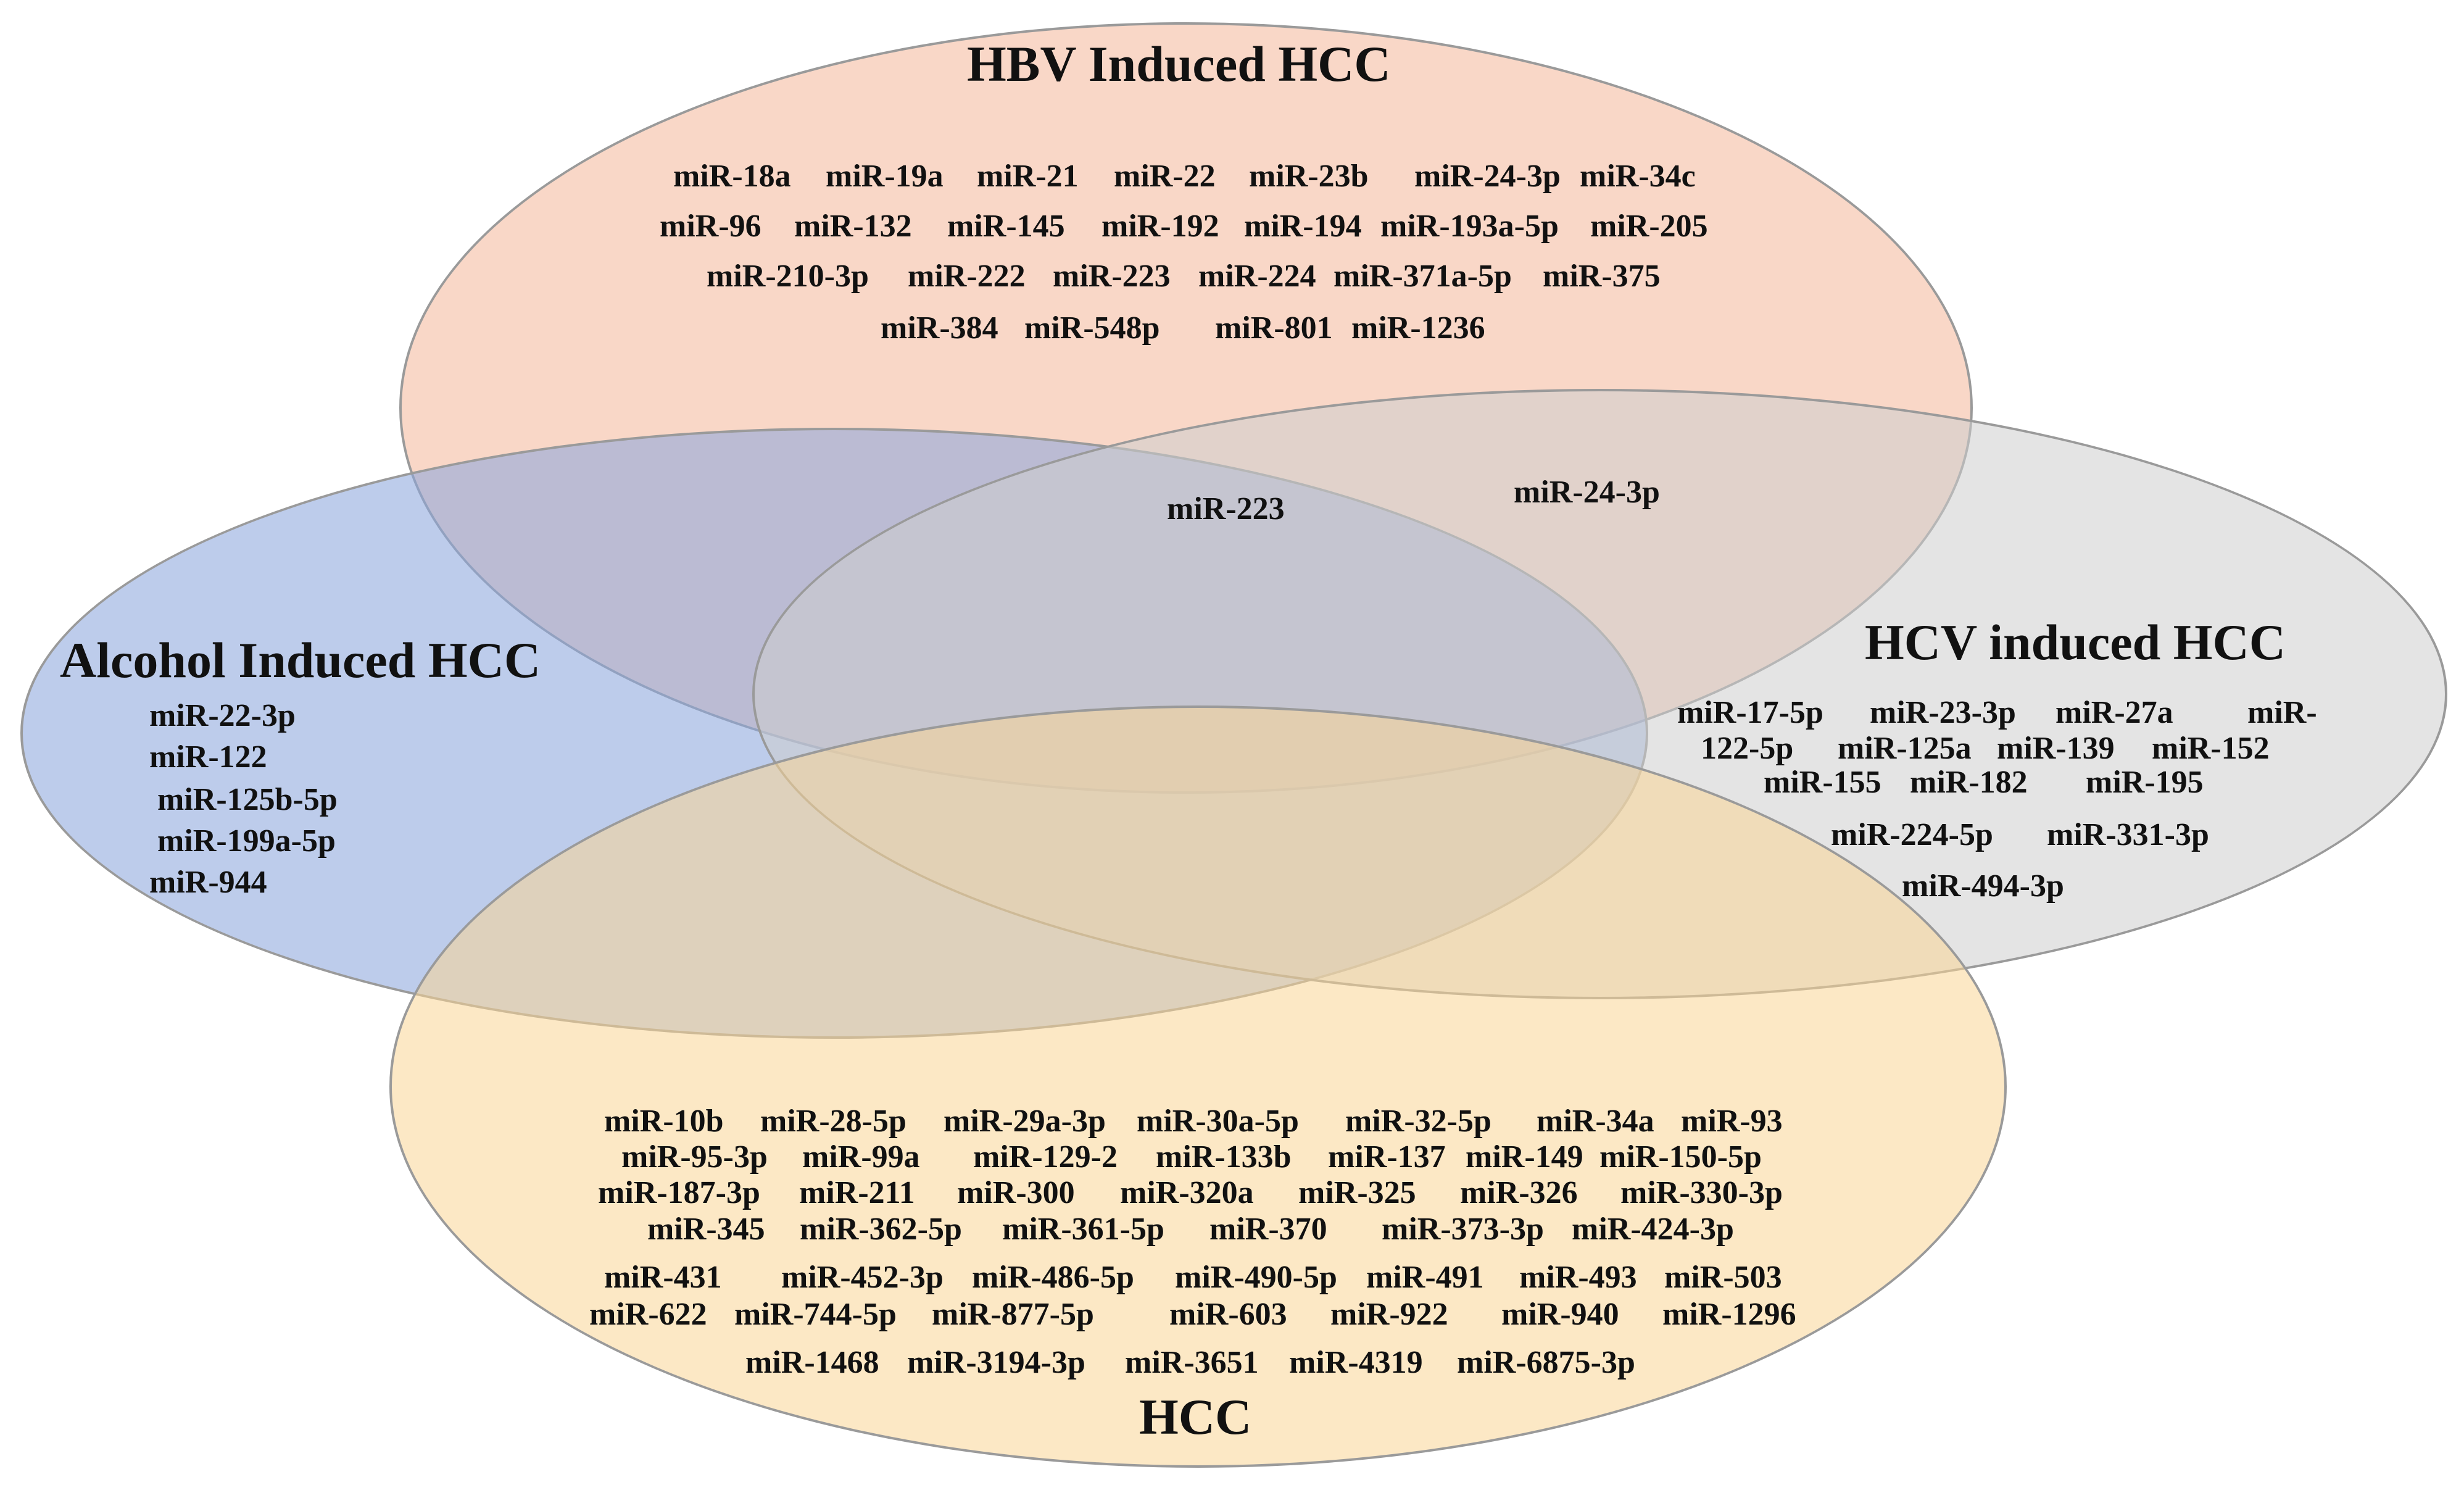 The width and height of the screenshot is (2464, 1498). I want to click on hcc-mirna-label: miR-3651, so click(1192, 1363).